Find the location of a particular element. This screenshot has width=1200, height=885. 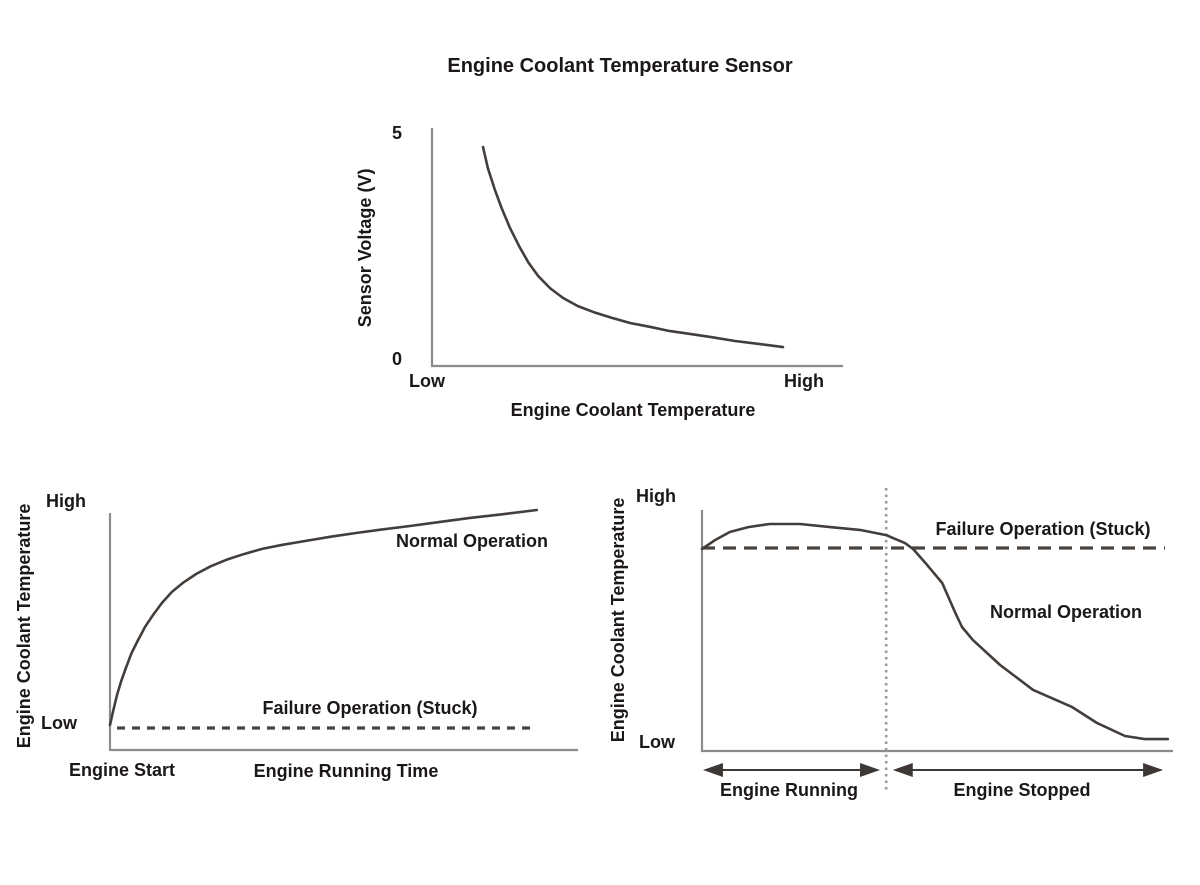

left-chart-ytick-low: Low is located at coordinates (59, 723).